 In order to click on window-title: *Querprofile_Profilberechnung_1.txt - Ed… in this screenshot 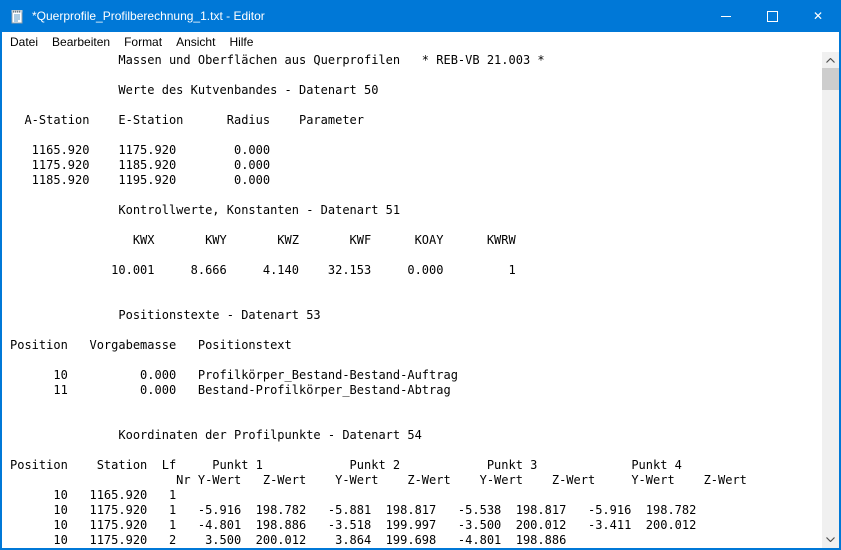, I will do `click(148, 16)`.